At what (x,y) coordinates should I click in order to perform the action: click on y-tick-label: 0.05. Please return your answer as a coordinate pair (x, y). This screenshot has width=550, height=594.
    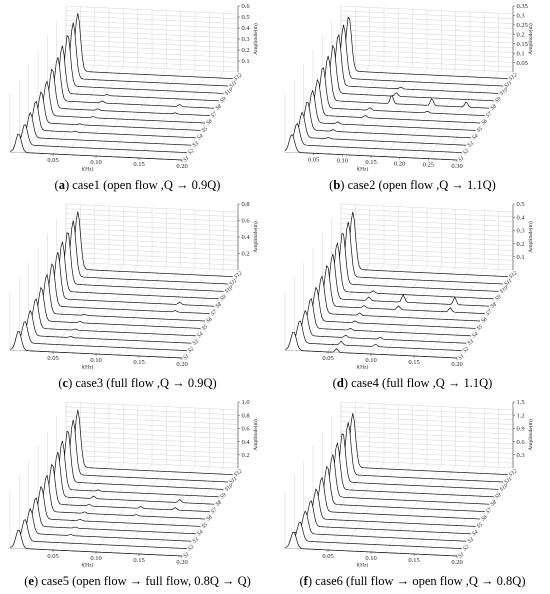
    Looking at the image, I should click on (522, 63).